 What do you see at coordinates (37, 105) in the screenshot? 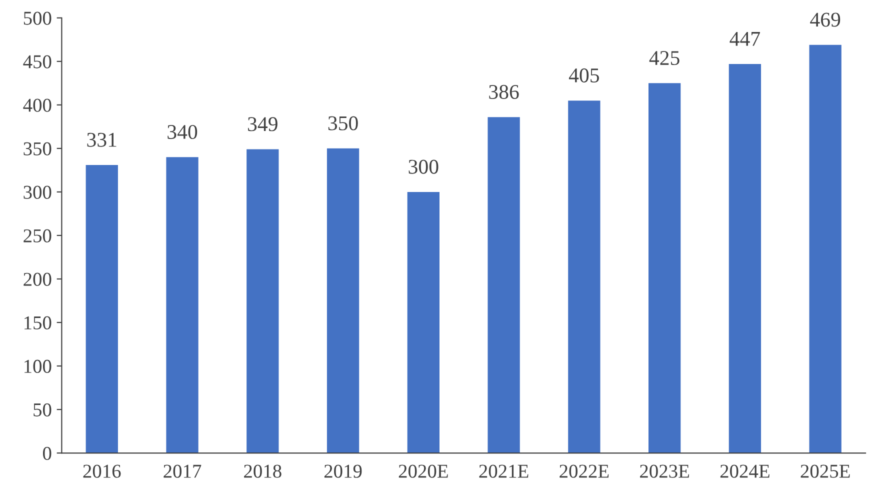
I see `y-tick-label: 400` at bounding box center [37, 105].